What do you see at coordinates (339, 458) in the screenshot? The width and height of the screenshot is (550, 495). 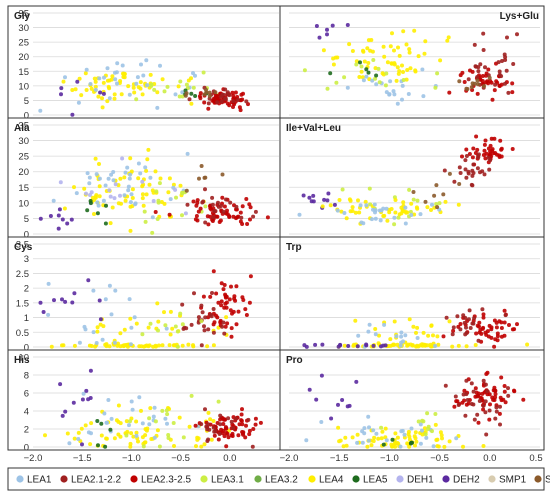 I see `x-tick-label-right: −1.5` at bounding box center [339, 458].